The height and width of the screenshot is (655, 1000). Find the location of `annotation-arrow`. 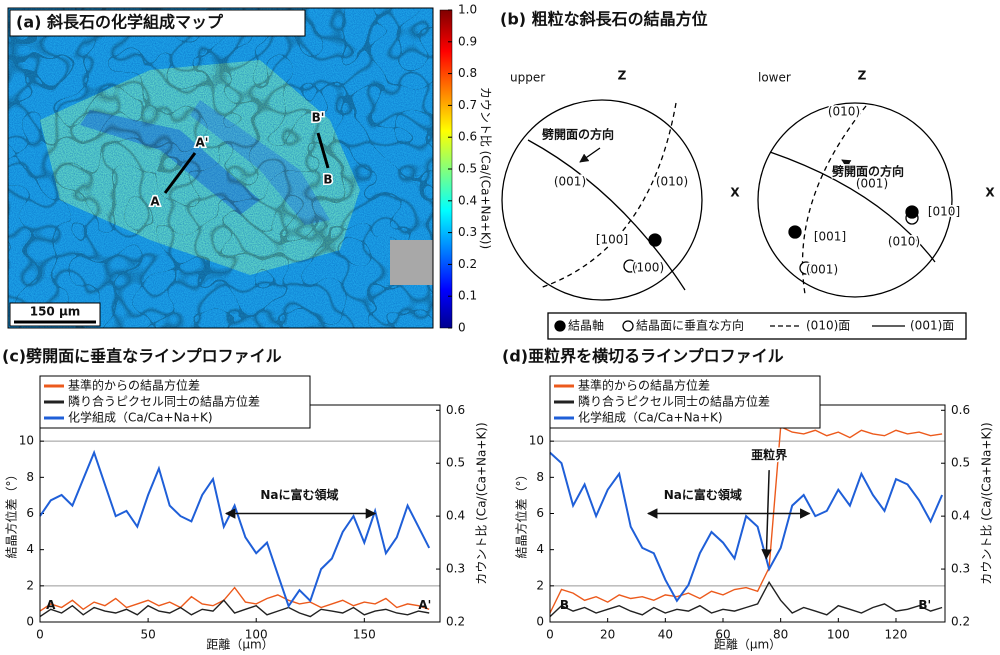

annotation-arrow is located at coordinates (766, 515).